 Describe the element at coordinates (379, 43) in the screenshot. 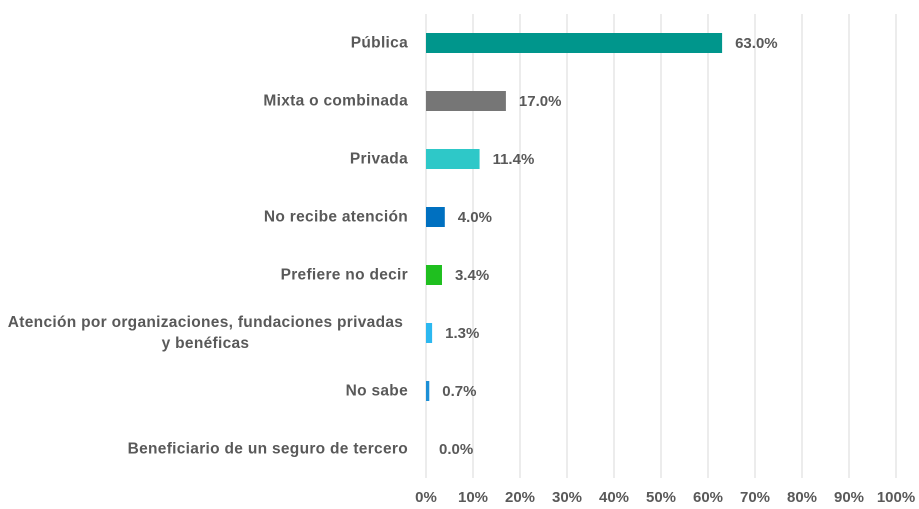

I see `y-tick-label: Pública` at that location.